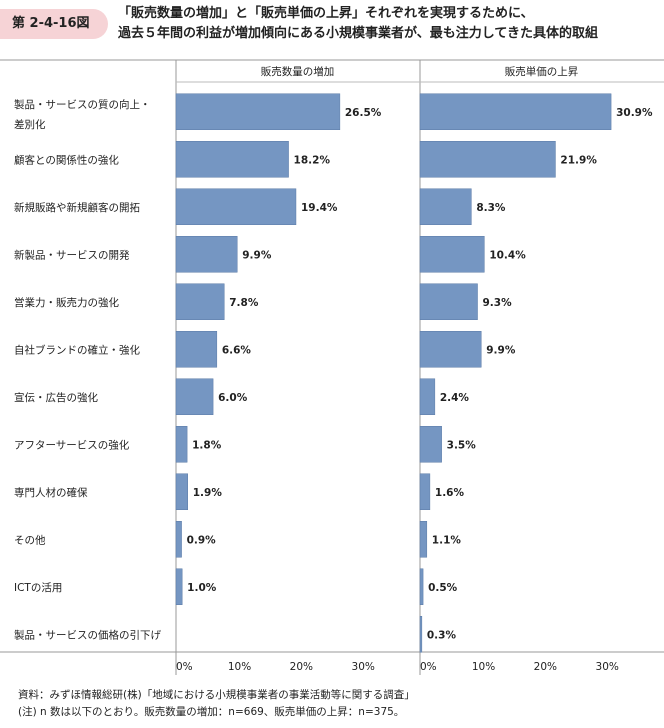 This screenshot has height=728, width=664. Describe the element at coordinates (363, 113) in the screenshot. I see `data-label: 26.5%` at that location.